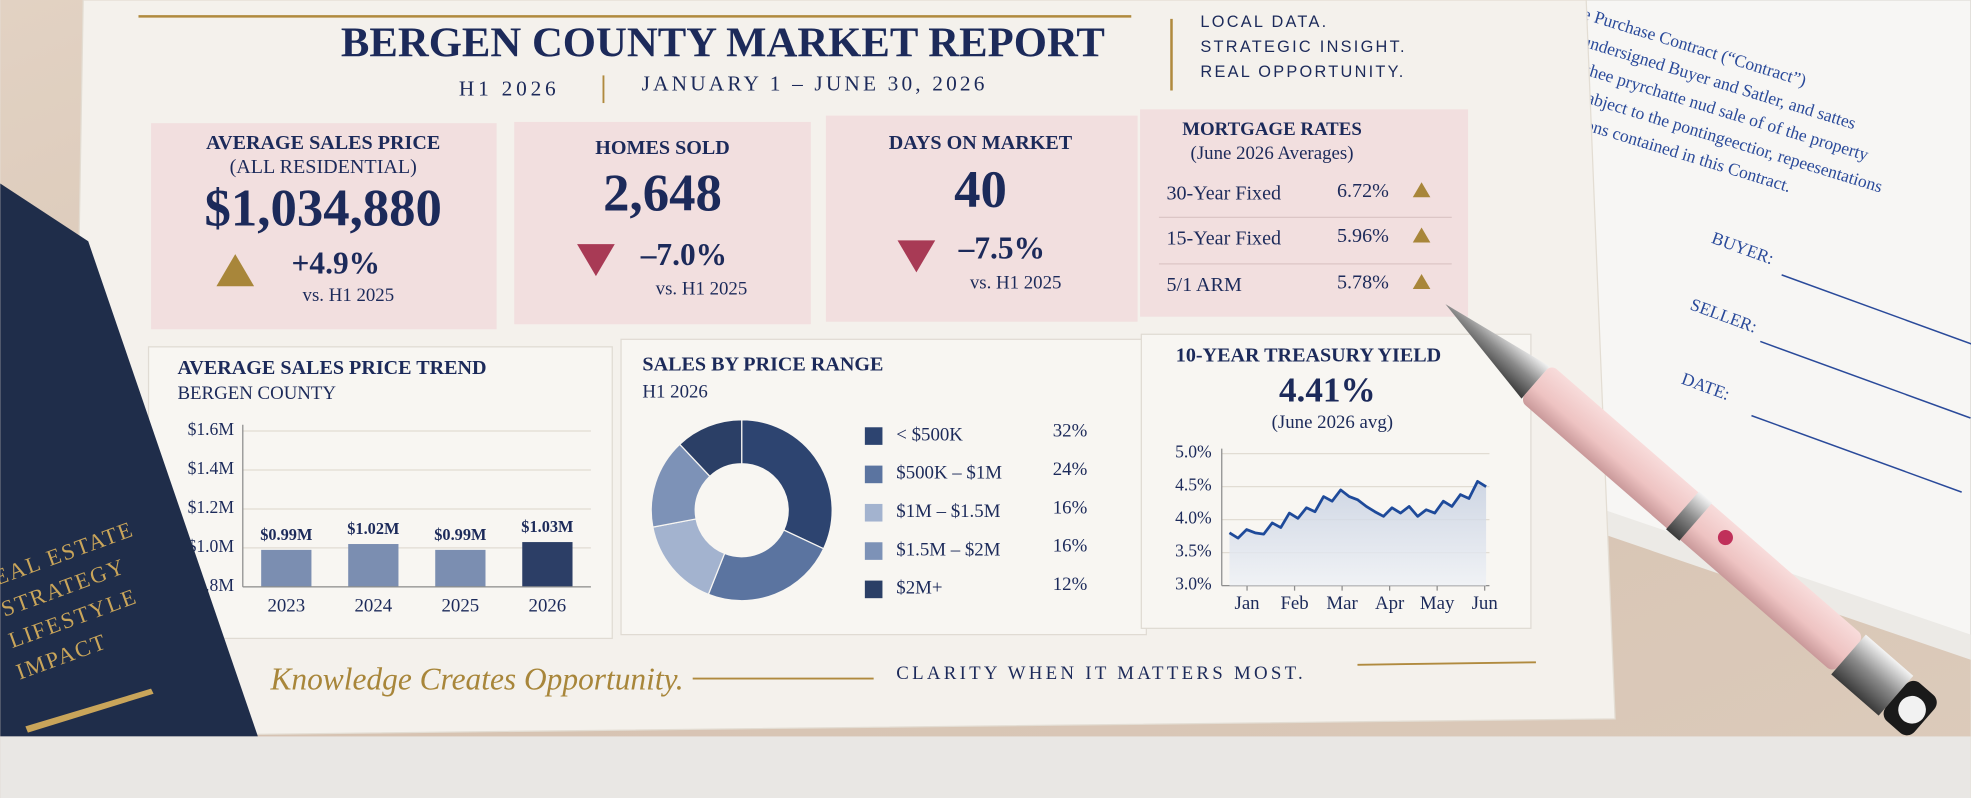 This screenshot has width=1971, height=798. Describe the element at coordinates (331, 368) in the screenshot. I see `chart-title: AVERAGE SALES PRICE TREND` at that location.